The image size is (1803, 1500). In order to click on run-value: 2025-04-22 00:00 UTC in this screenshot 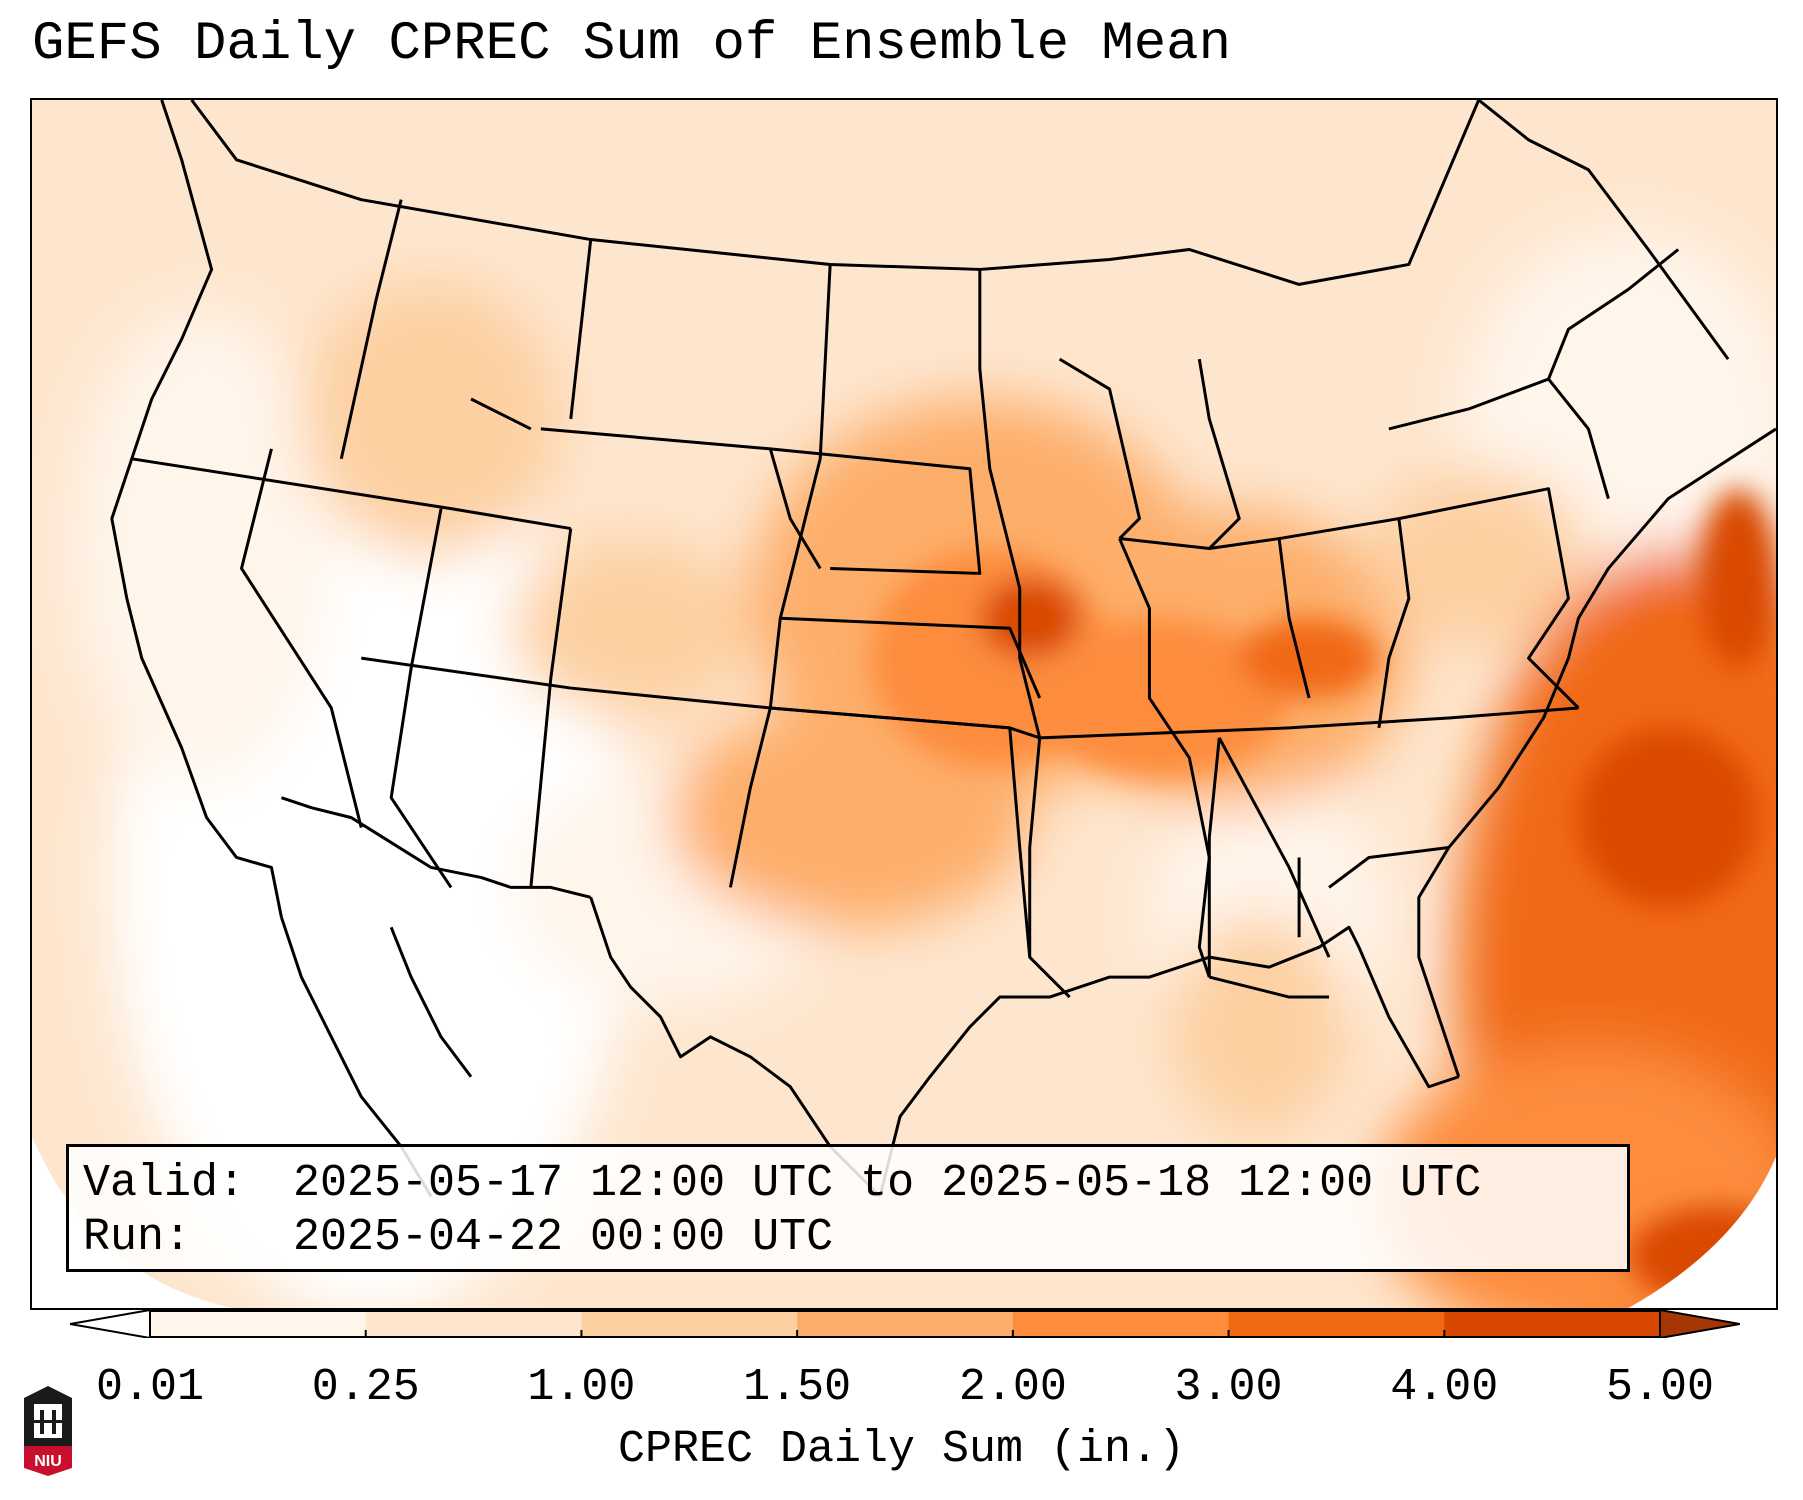, I will do `click(563, 1237)`.